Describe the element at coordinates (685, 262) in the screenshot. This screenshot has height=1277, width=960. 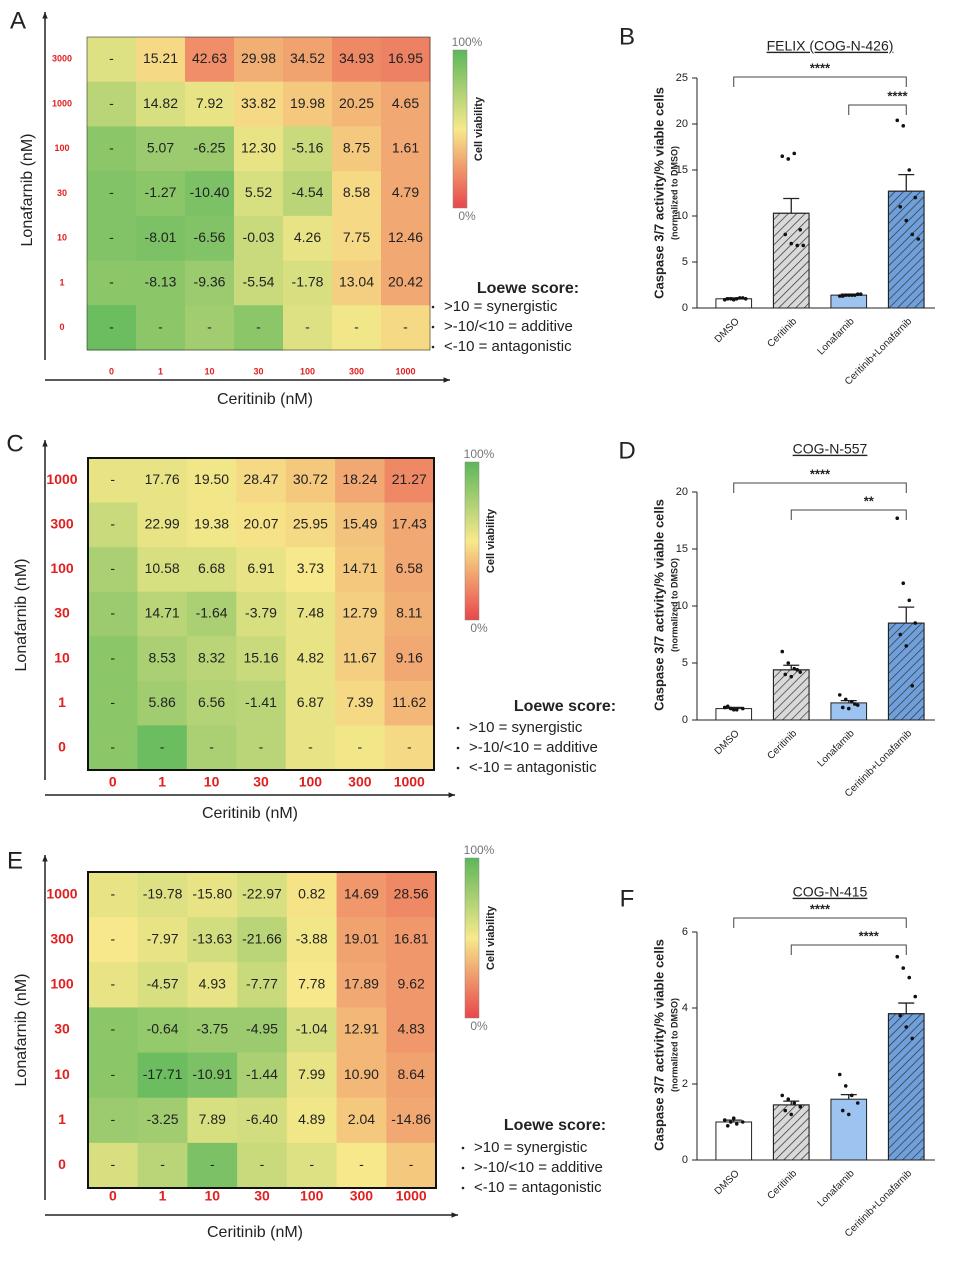
I see `y-tick-label: 5` at that location.